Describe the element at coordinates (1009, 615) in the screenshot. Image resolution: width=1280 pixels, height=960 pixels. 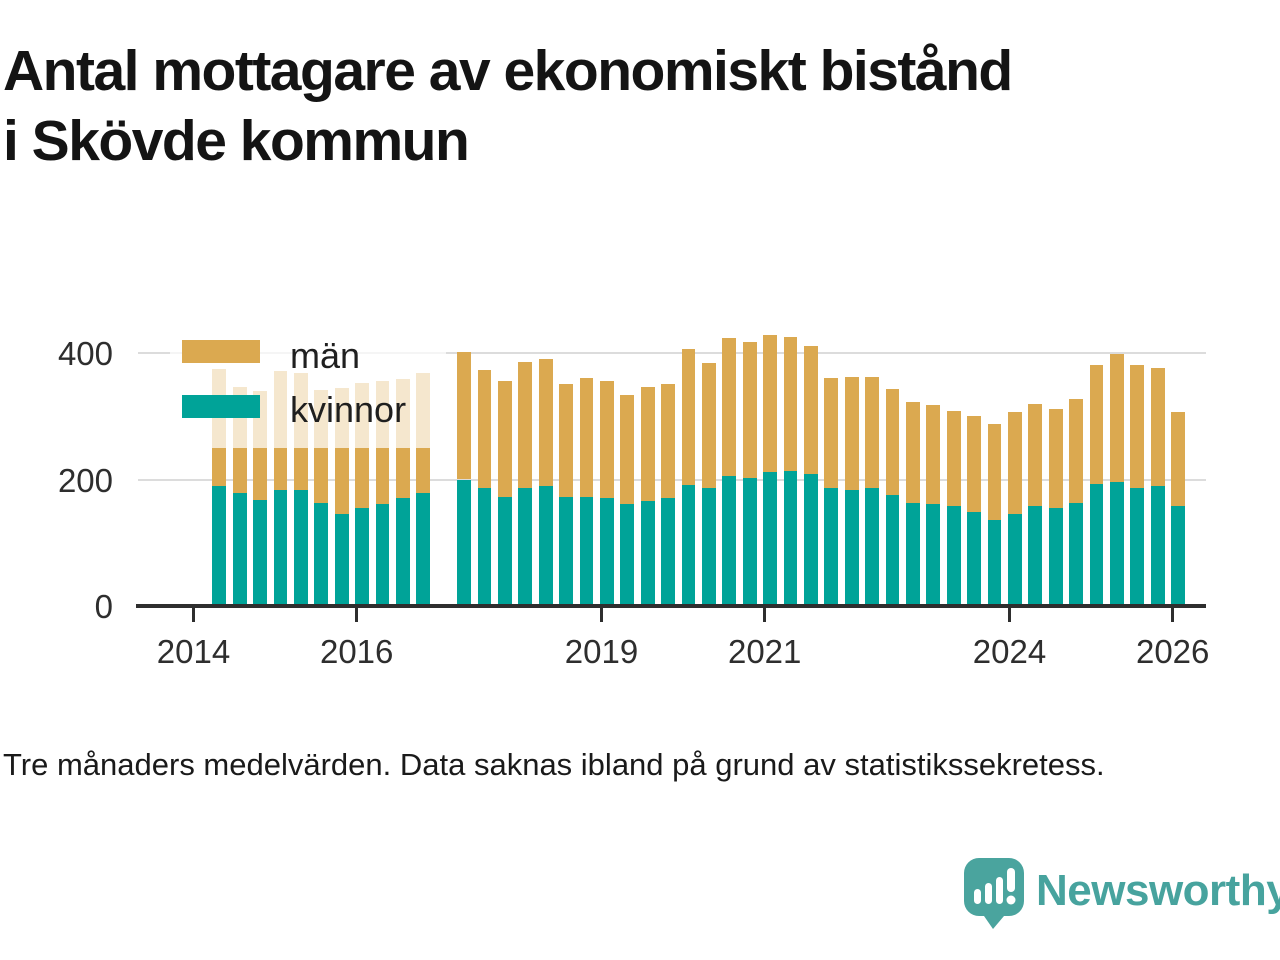
I see `x-axis-tick-2024` at that location.